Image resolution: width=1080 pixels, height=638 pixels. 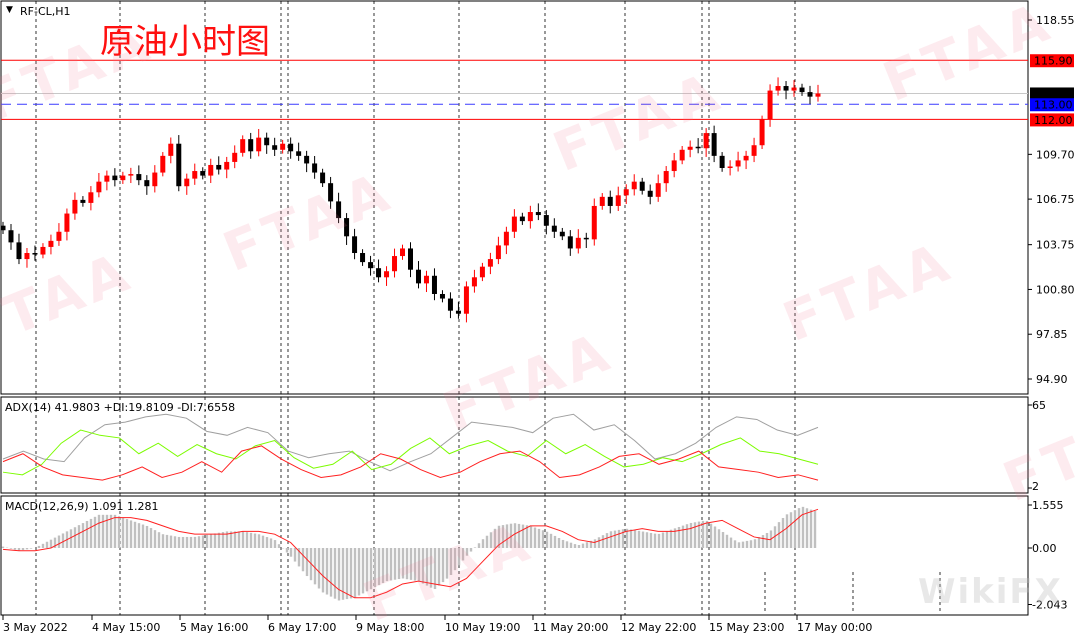 I want to click on adx-series-+DI, so click(x=410, y=452).